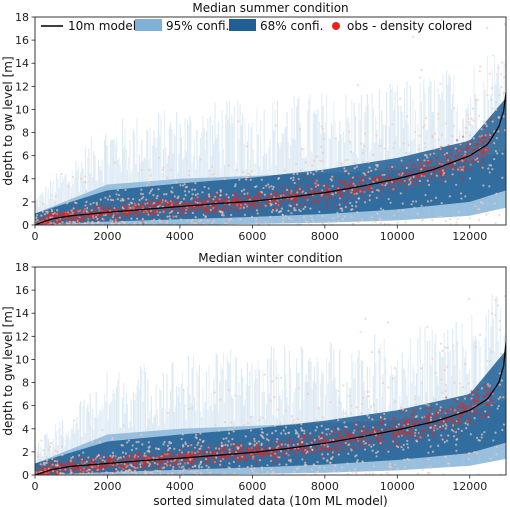  What do you see at coordinates (22, 336) in the screenshot?
I see `y-tick-label: 12` at bounding box center [22, 336].